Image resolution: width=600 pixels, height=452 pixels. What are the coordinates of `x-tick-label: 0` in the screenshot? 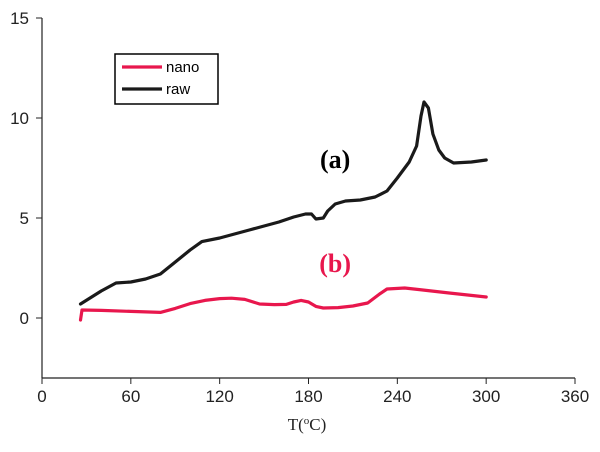 It's located at (41, 396).